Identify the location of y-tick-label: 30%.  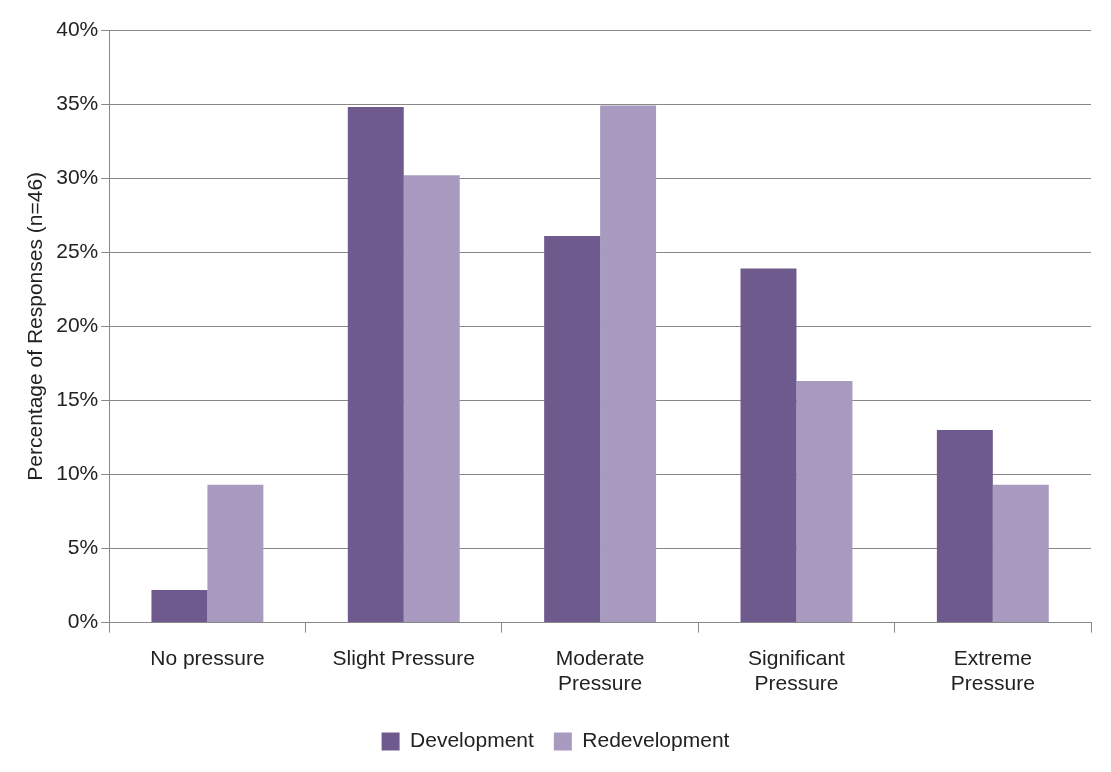
(77, 176).